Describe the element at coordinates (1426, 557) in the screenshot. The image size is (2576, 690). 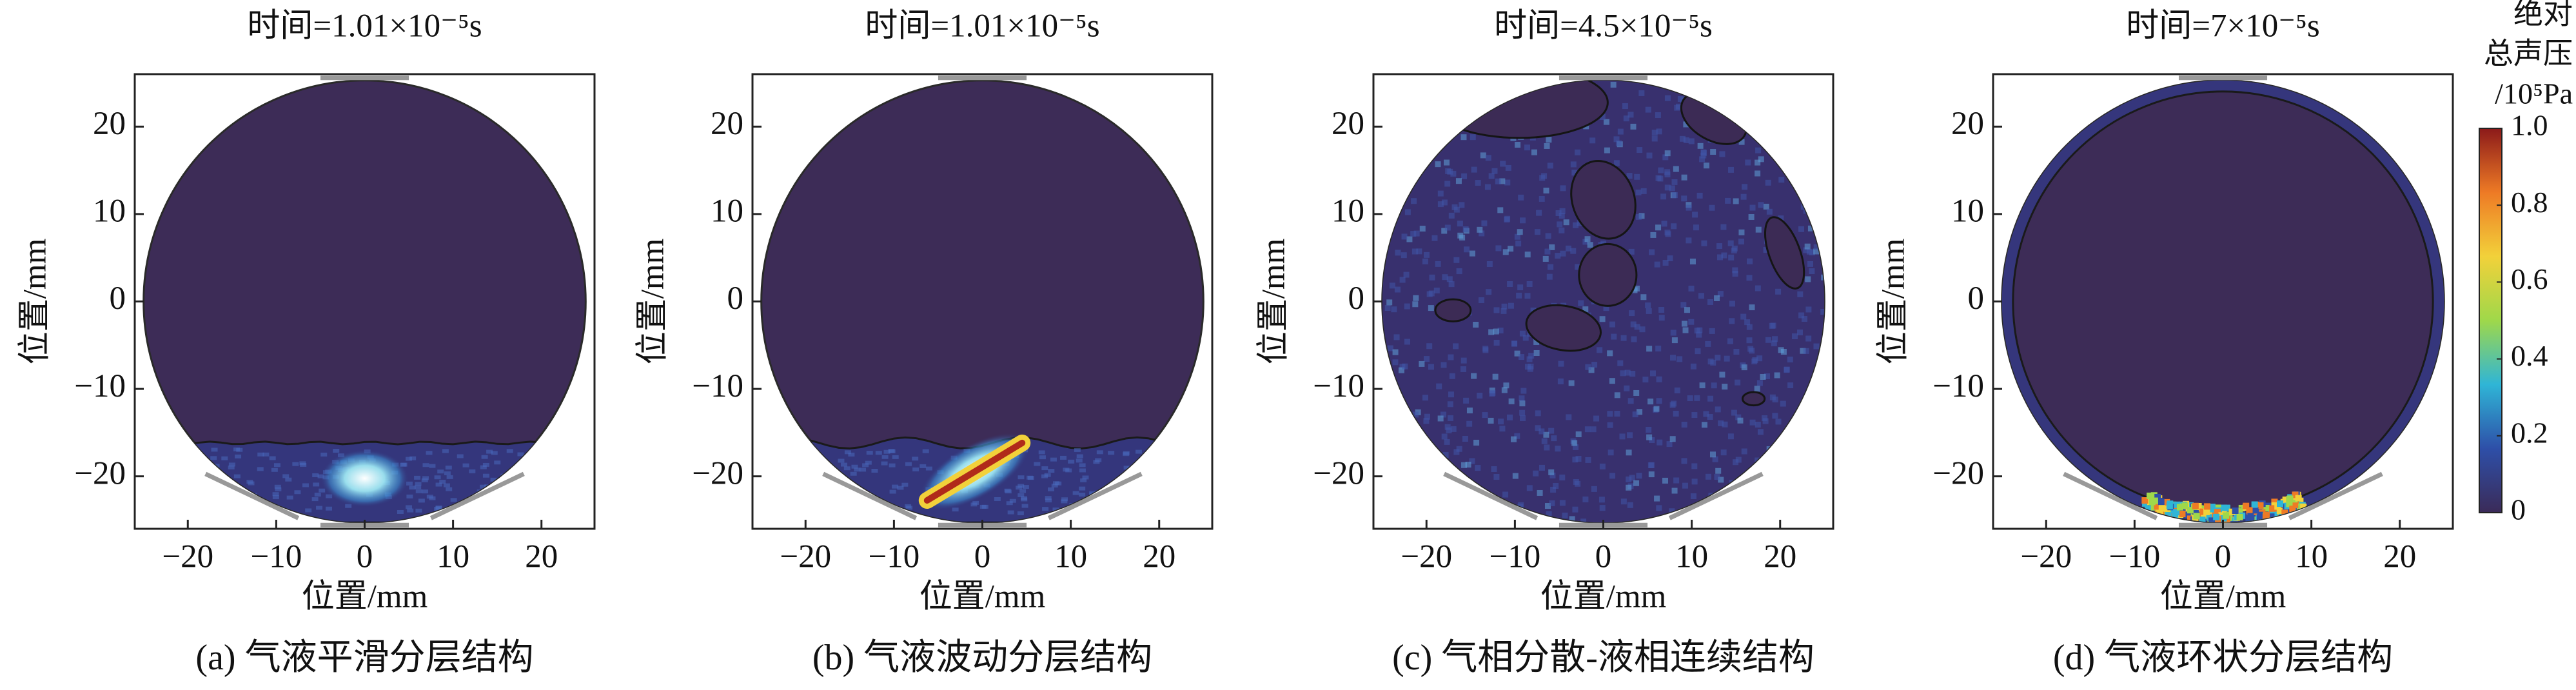
I see `x-tick-label: −20` at that location.